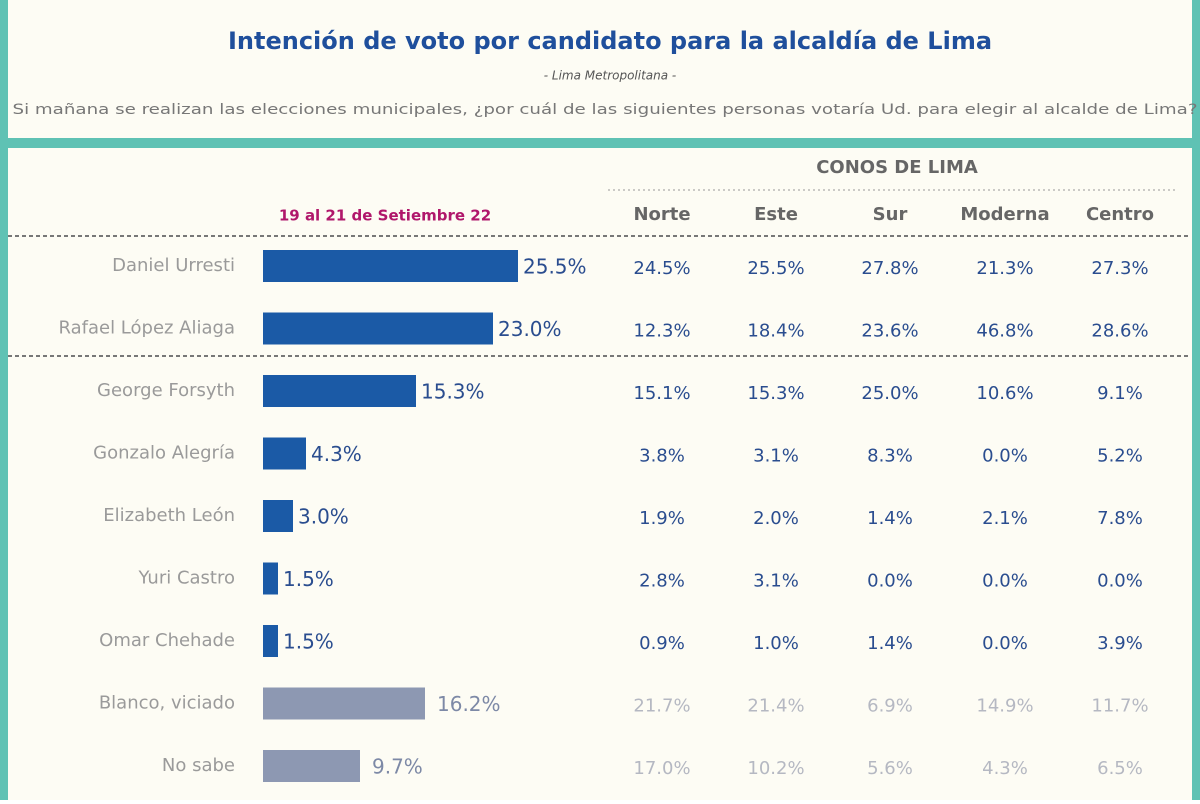 The image size is (1200, 804). I want to click on value-label: 16.2%, so click(469, 704).